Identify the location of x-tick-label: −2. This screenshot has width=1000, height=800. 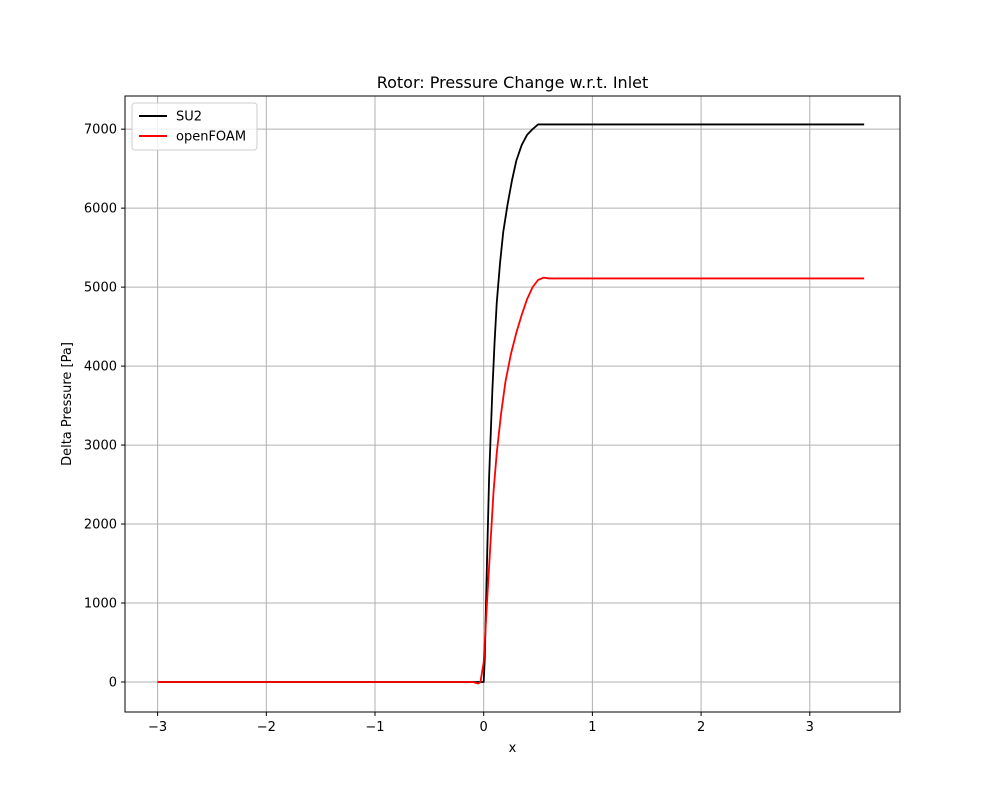
(266, 727).